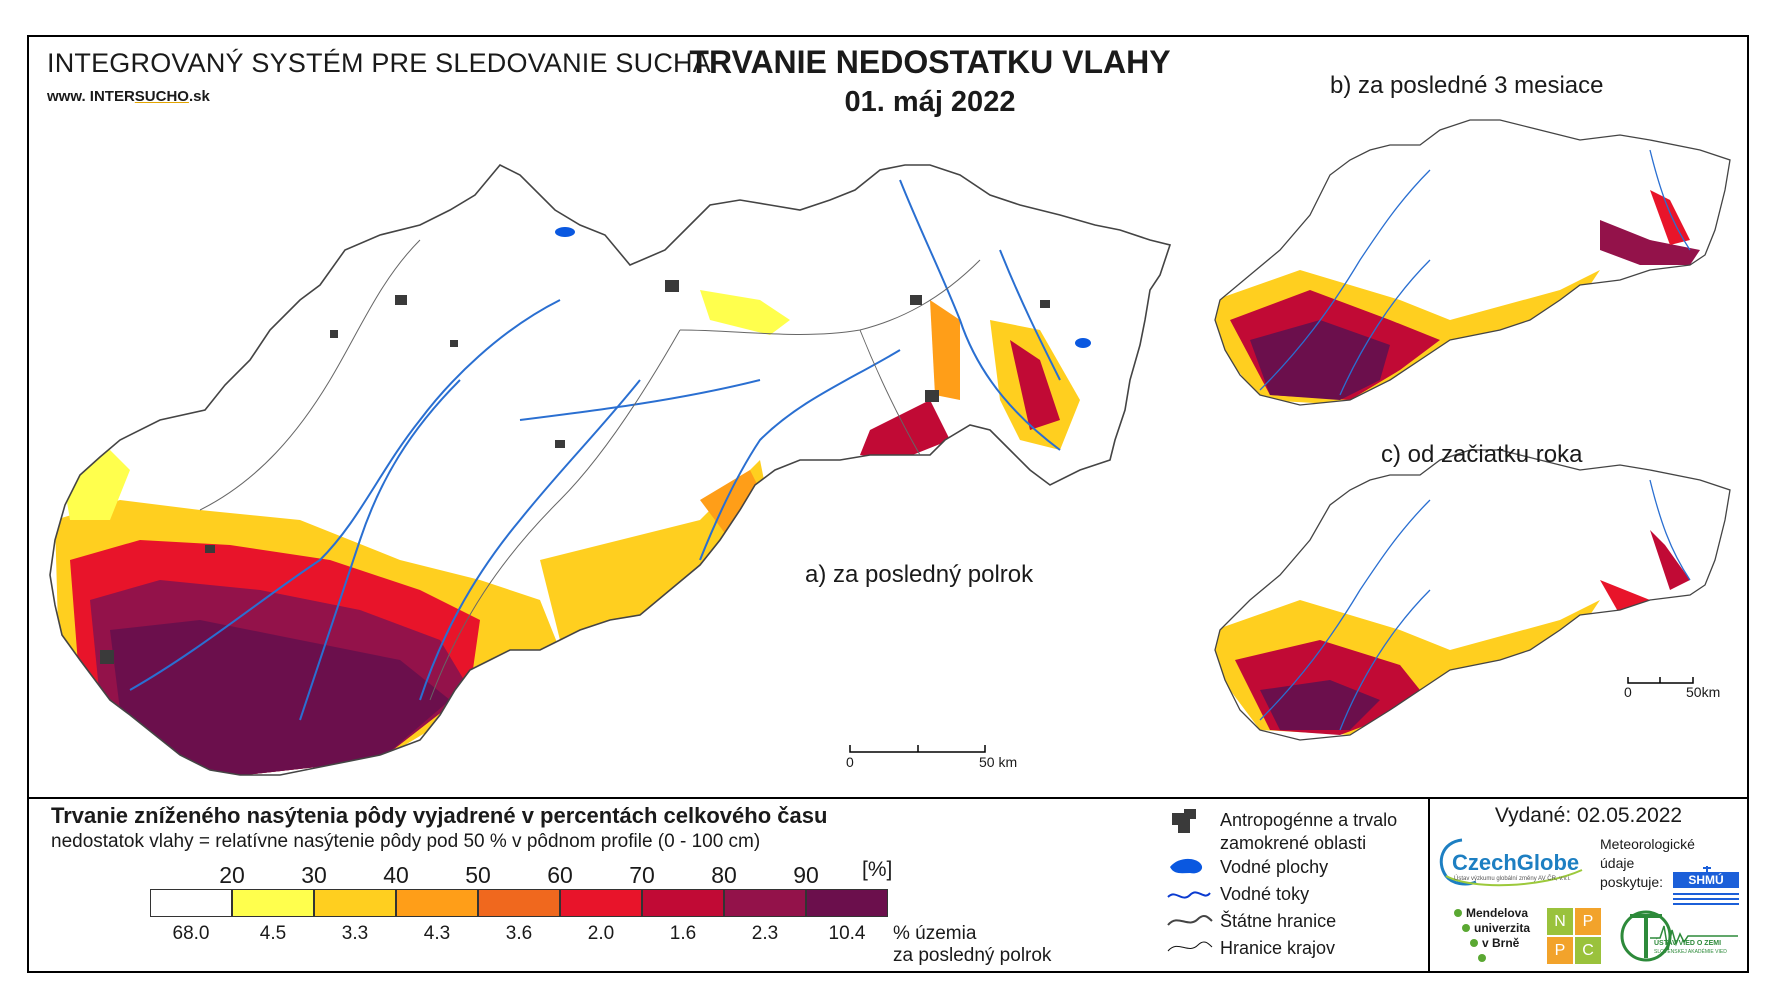 The width and height of the screenshot is (1772, 1003). I want to click on state-border-icon, so click(1190, 920).